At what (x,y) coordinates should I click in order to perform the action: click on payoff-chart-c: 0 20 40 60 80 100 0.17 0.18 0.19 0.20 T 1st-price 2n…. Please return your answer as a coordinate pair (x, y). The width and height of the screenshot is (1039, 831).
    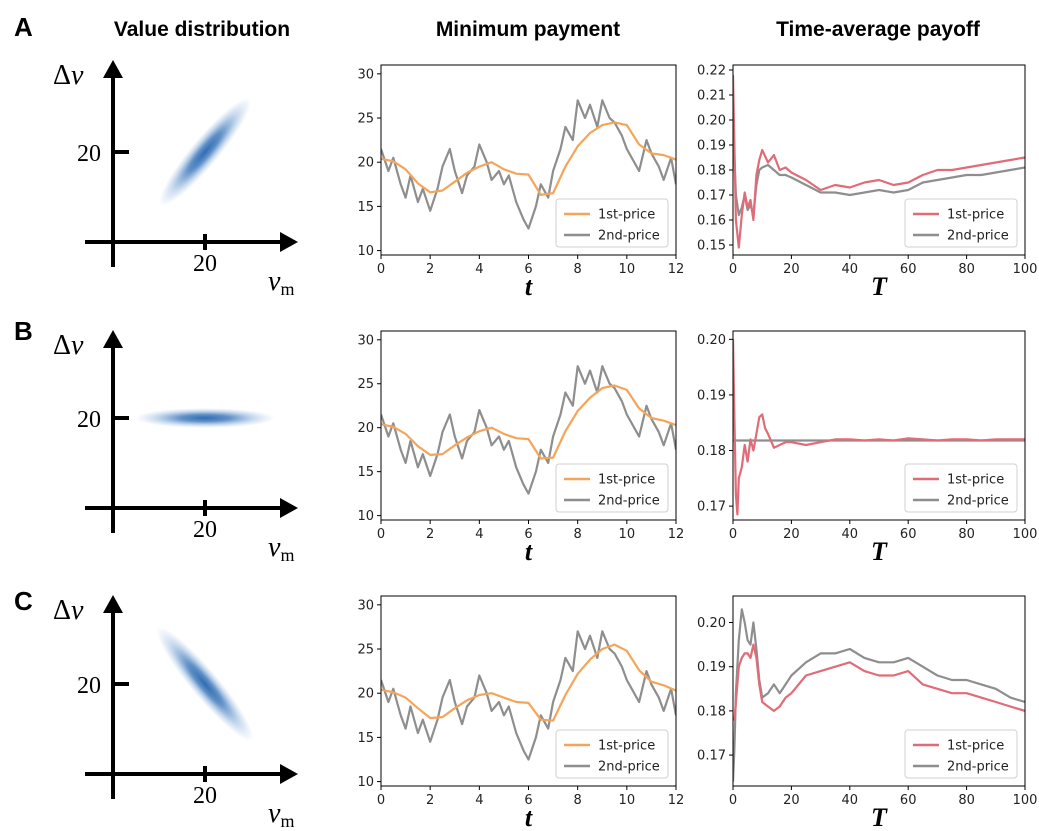
    Looking at the image, I should click on (867, 713).